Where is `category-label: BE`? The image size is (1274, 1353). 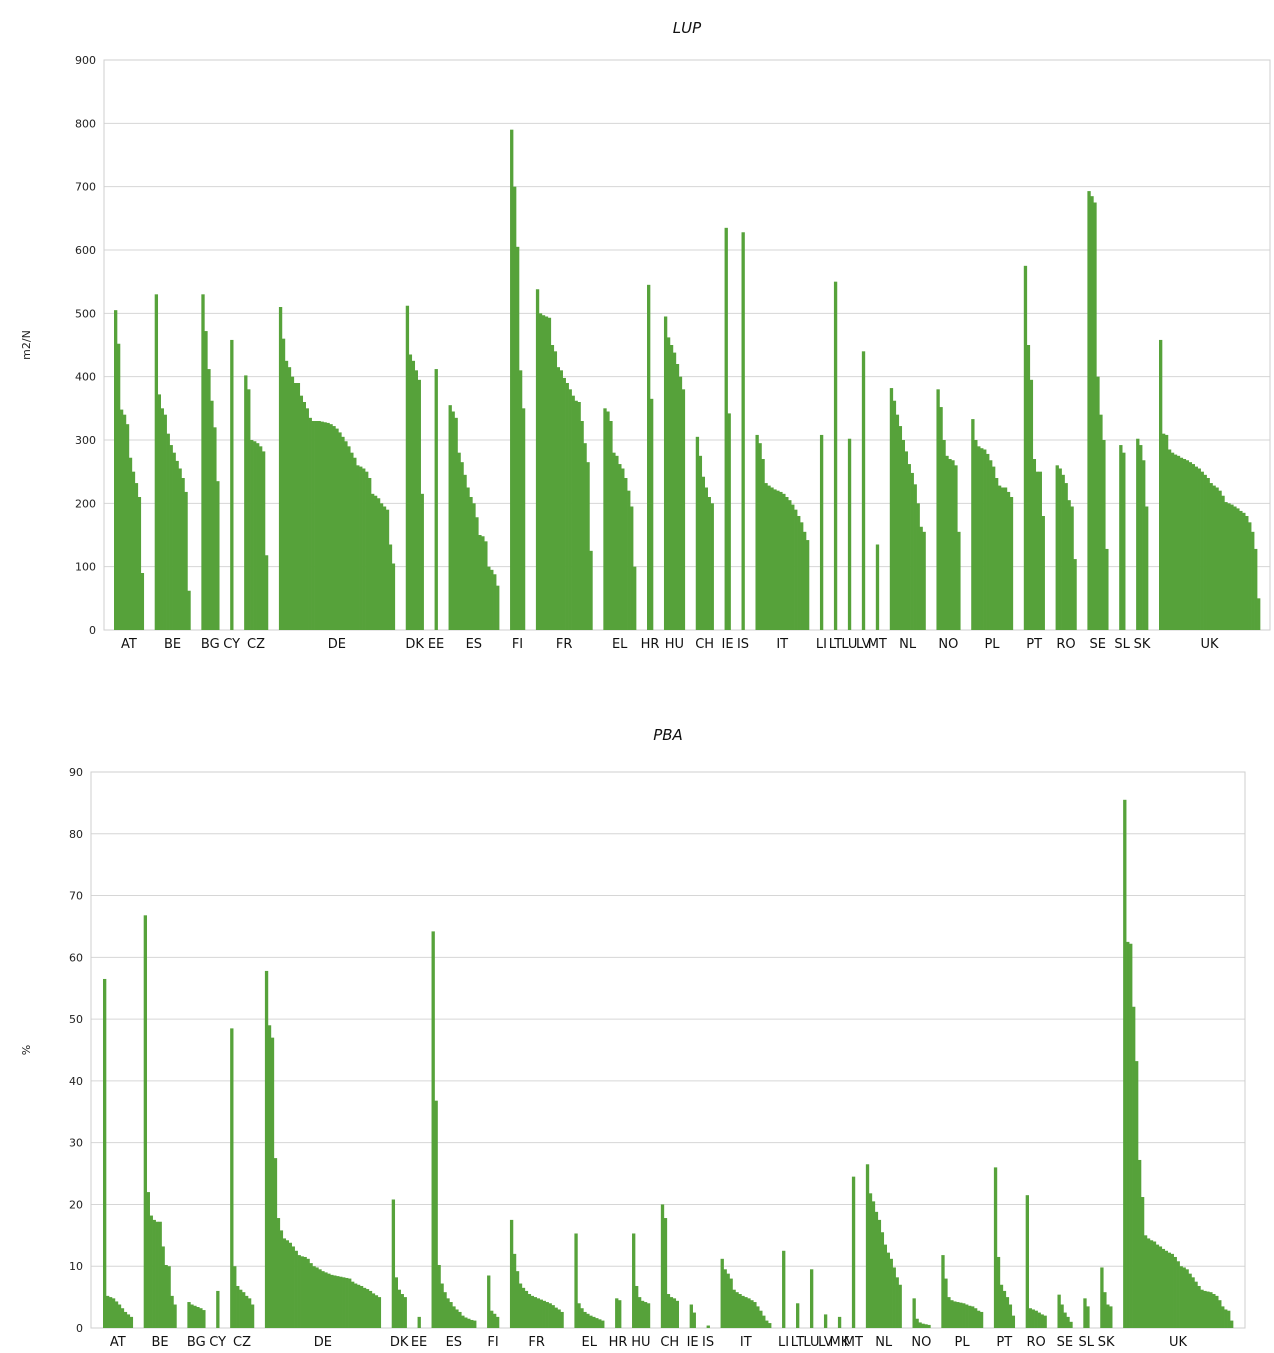 category-label: BE is located at coordinates (172, 644).